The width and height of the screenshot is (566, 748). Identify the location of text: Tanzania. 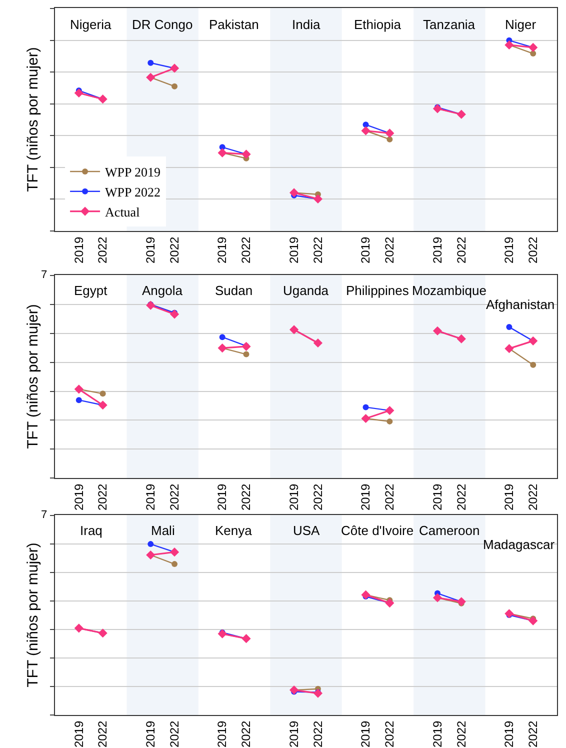
(449, 24).